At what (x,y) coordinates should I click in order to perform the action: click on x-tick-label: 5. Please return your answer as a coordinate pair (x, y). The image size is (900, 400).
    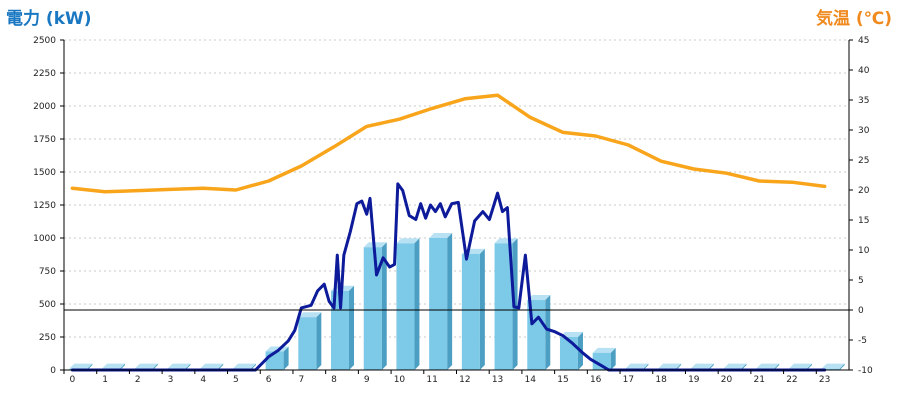
    Looking at the image, I should click on (236, 380).